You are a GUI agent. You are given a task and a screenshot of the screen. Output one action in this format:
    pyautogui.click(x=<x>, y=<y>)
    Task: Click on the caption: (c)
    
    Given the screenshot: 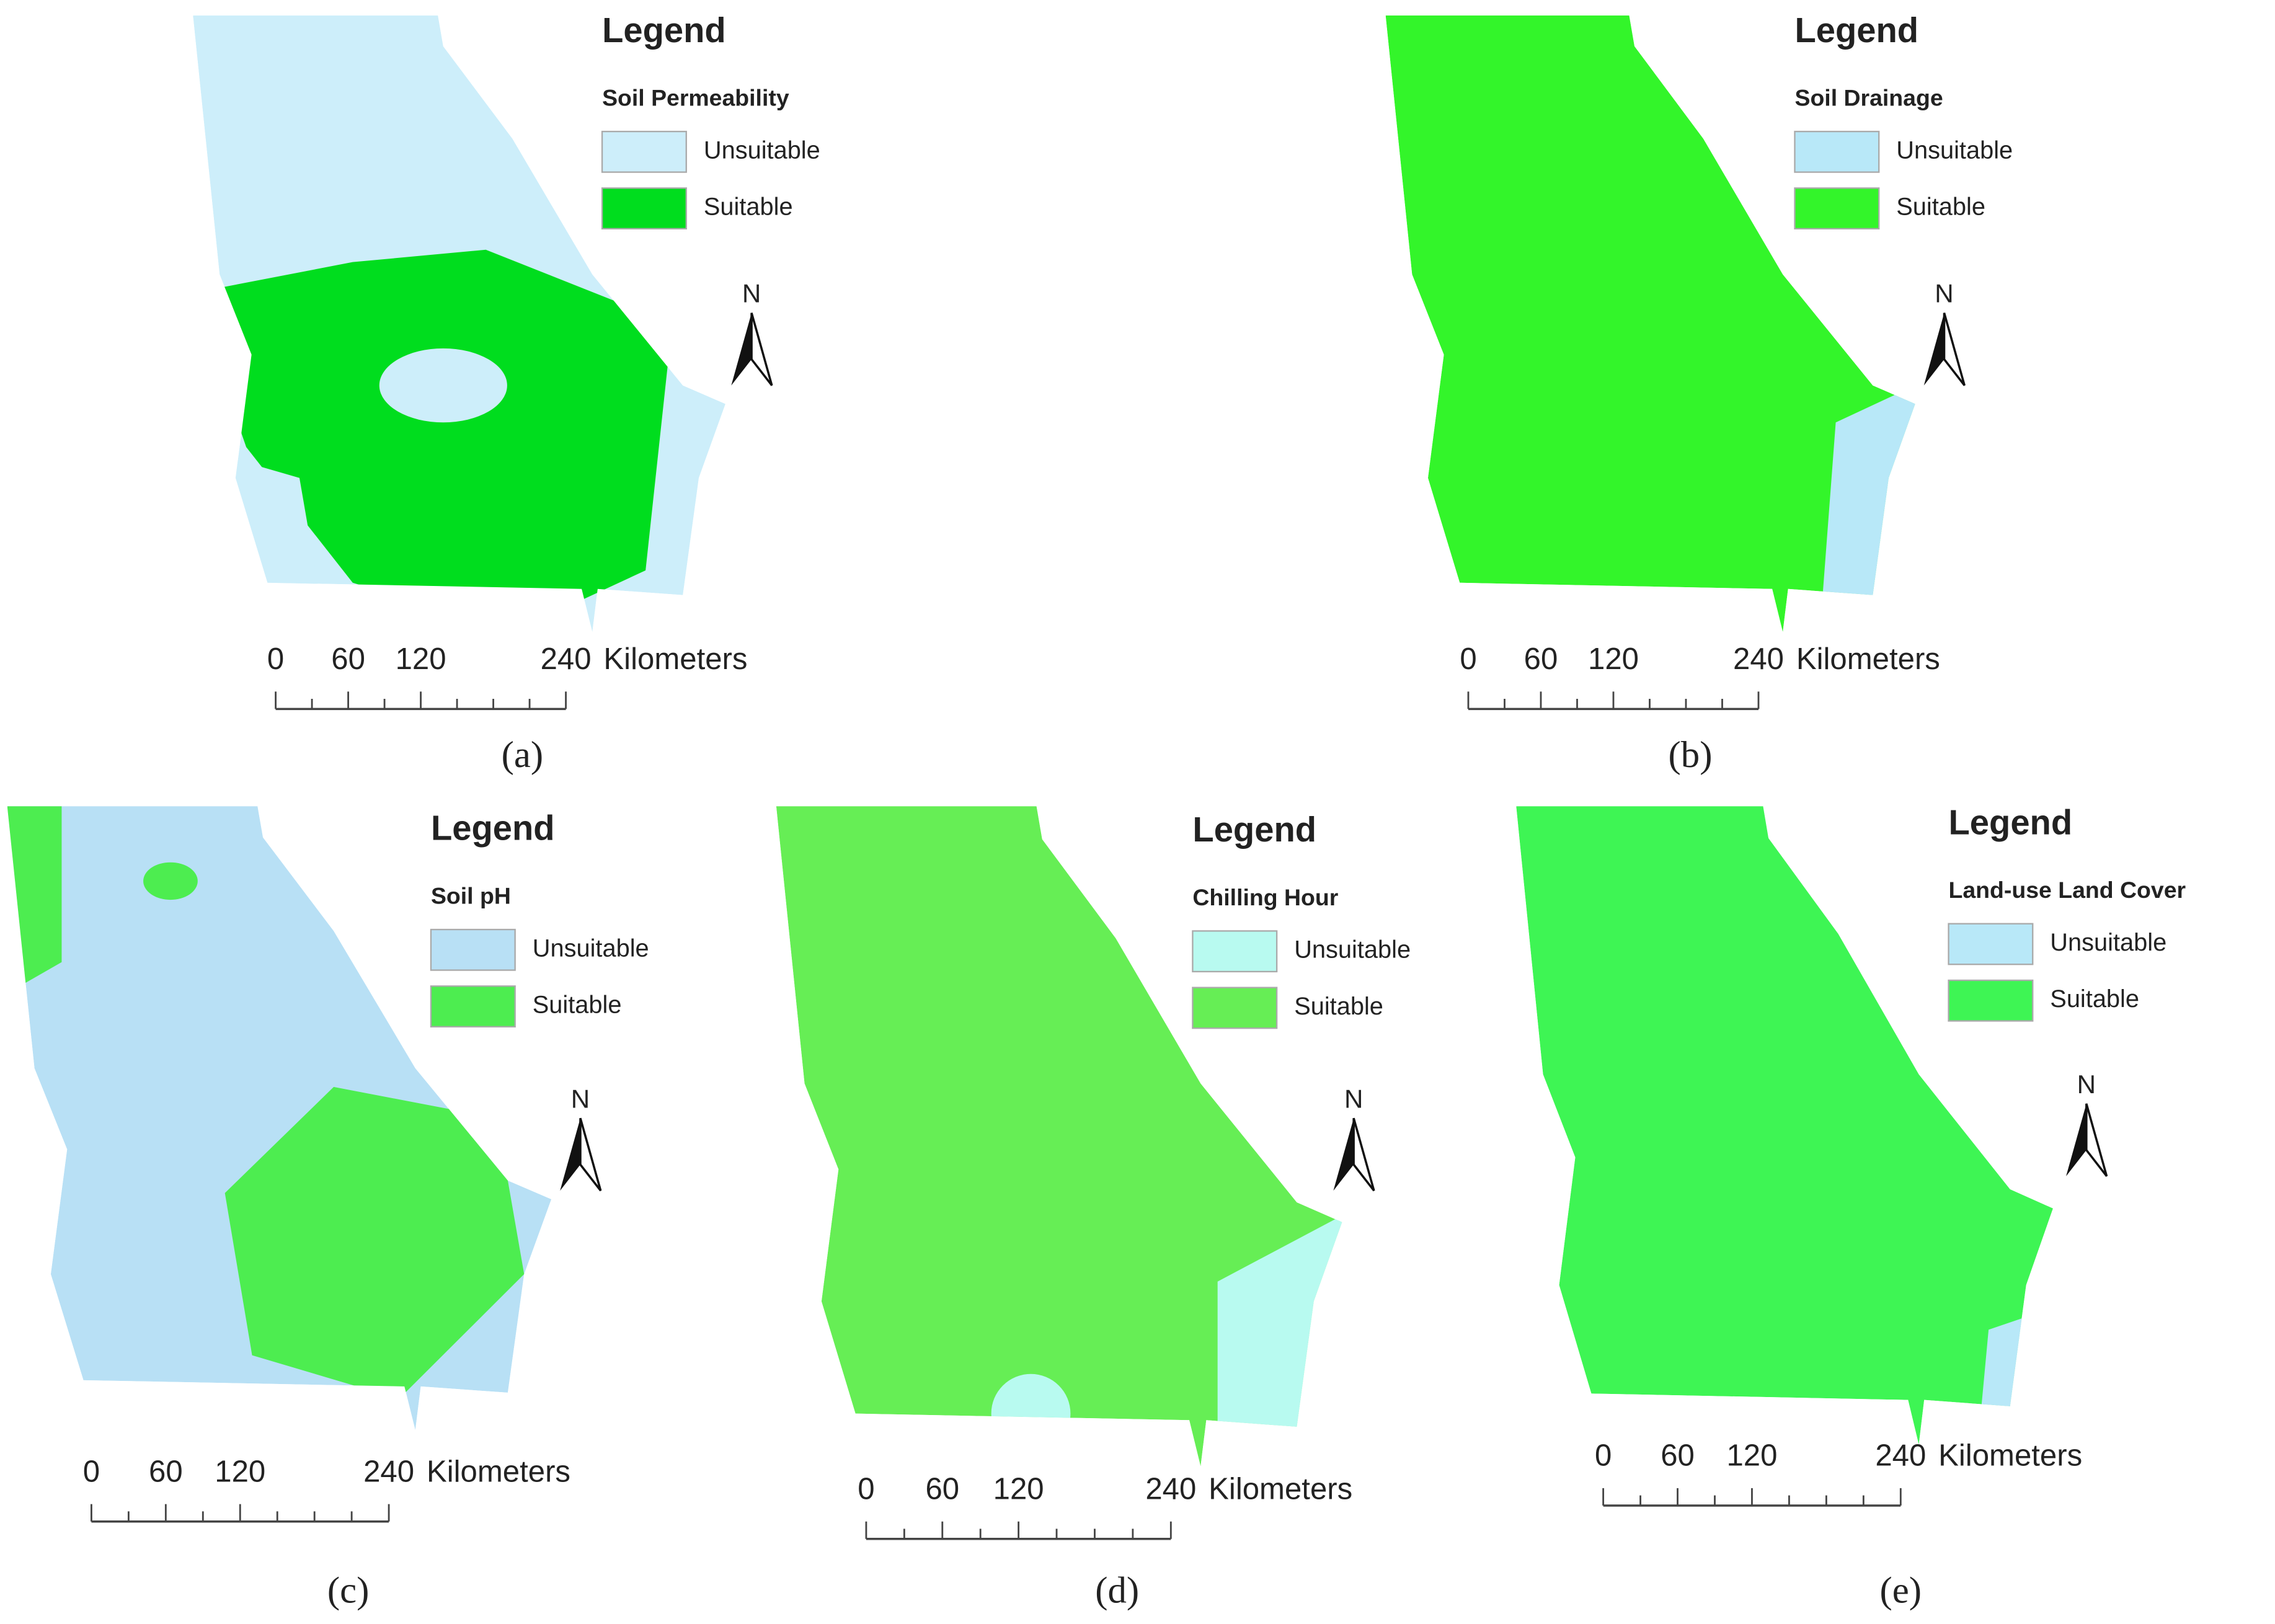 What is the action you would take?
    pyautogui.click(x=348, y=1591)
    